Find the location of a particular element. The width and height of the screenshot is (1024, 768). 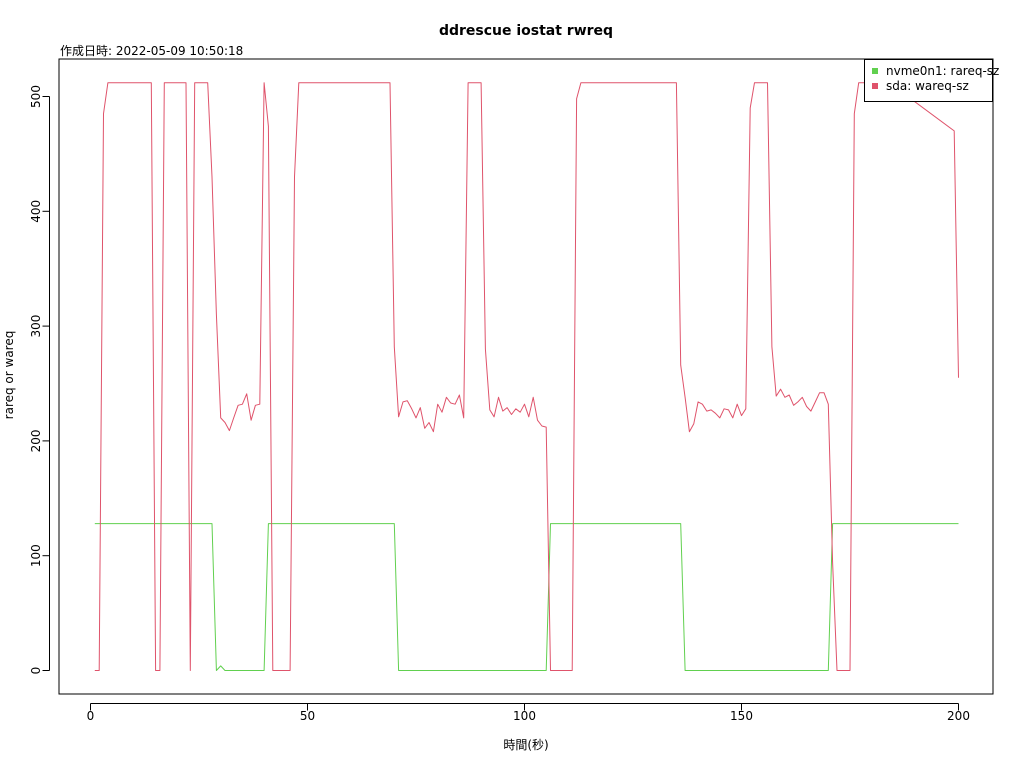

x-axis-label: 時間(秒) is located at coordinates (525, 745).